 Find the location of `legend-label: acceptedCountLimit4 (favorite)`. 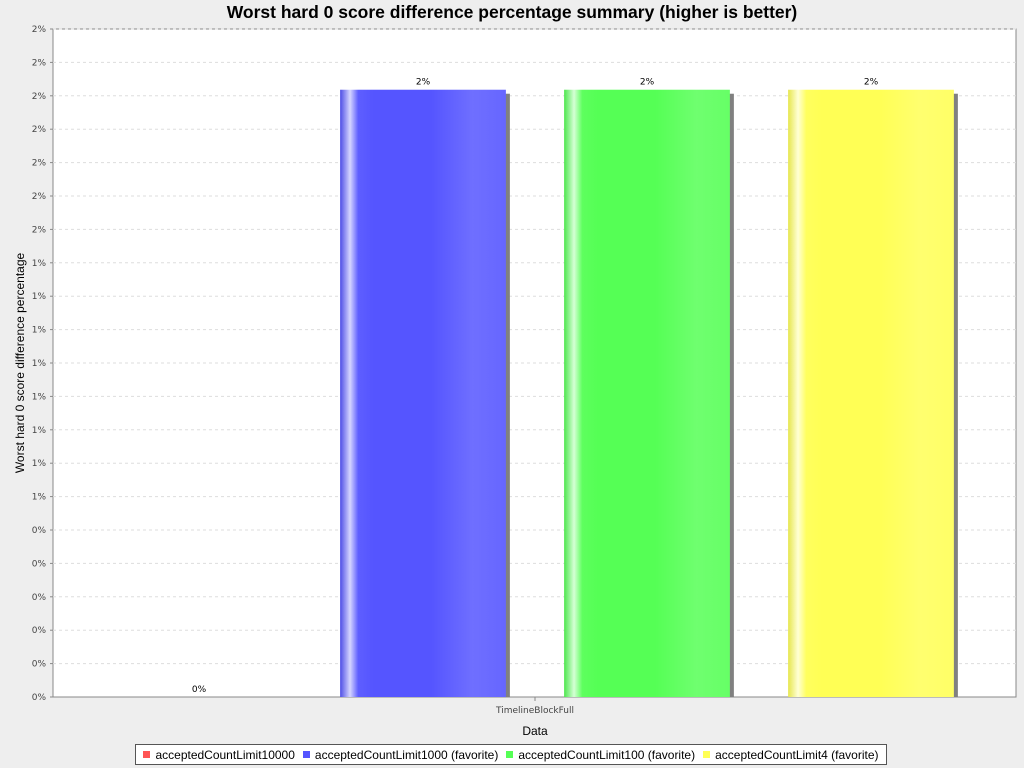

legend-label: acceptedCountLimit4 (favorite) is located at coordinates (797, 754).